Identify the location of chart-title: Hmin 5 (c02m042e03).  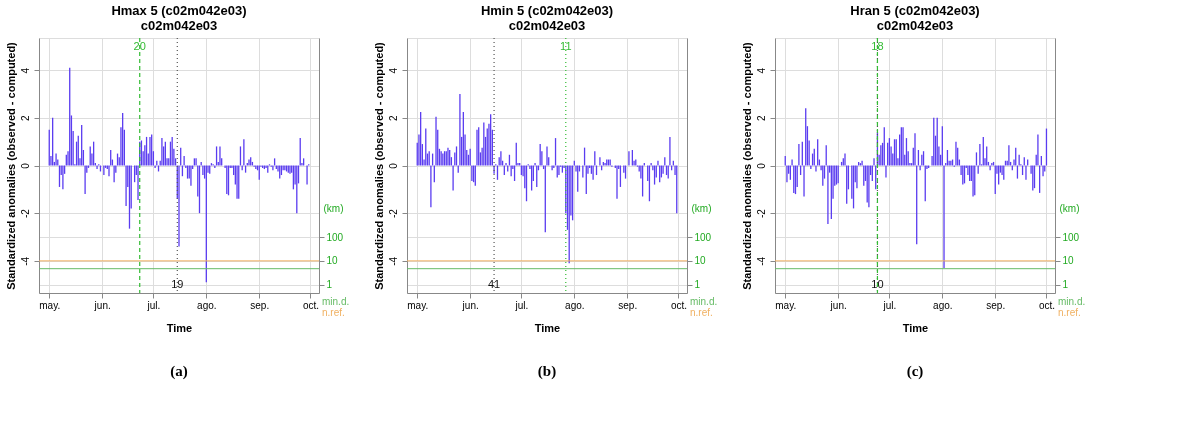
(547, 11).